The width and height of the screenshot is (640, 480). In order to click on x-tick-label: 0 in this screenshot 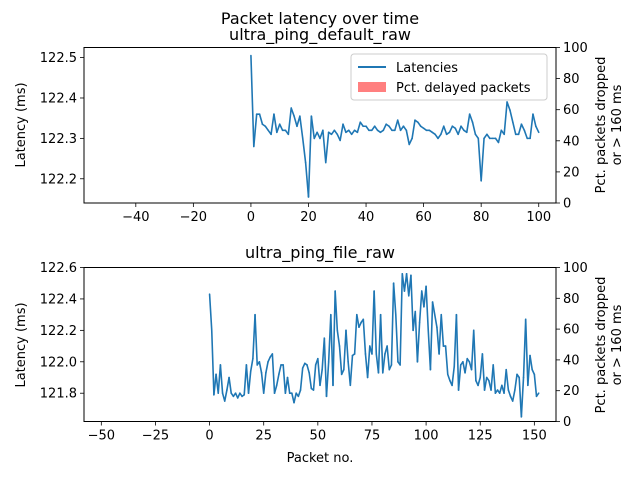, I will do `click(209, 436)`.